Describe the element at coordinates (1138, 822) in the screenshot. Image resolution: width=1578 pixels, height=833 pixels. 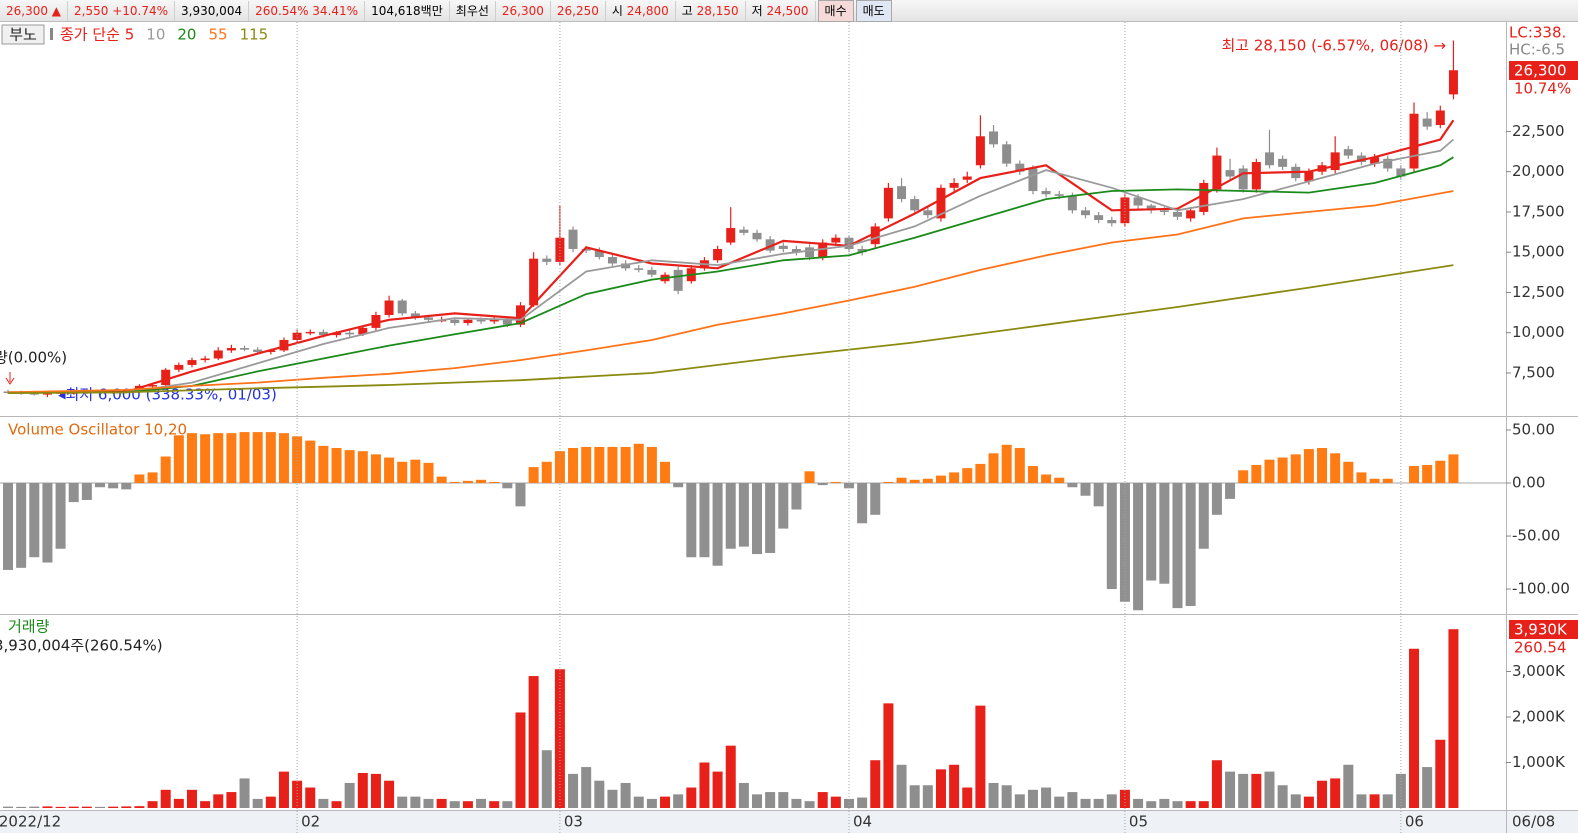
I see `x-tick-label: 05` at that location.